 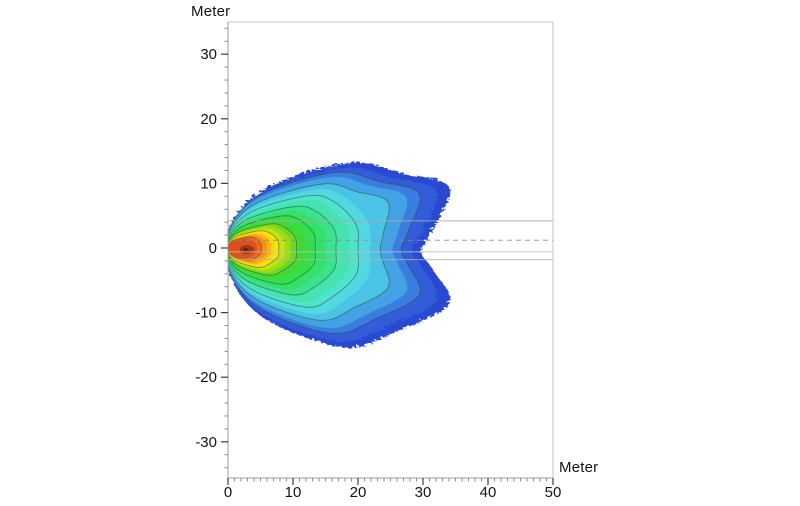 What do you see at coordinates (553, 492) in the screenshot?
I see `x-tick-label: 50` at bounding box center [553, 492].